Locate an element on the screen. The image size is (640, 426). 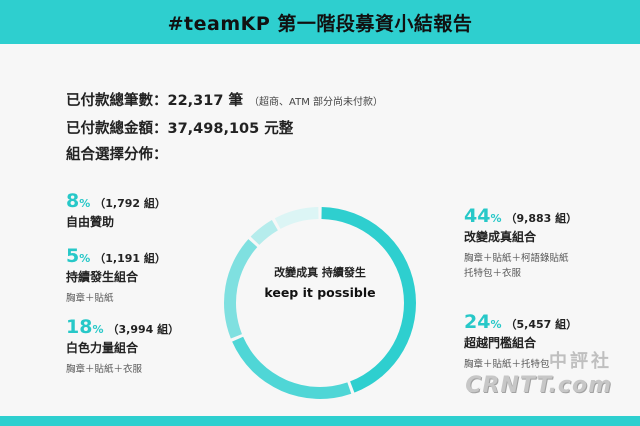
item-contents: 胸章＋貼紙＋柯語錄貼紙 托特包＋衣服 is located at coordinates (520, 266).